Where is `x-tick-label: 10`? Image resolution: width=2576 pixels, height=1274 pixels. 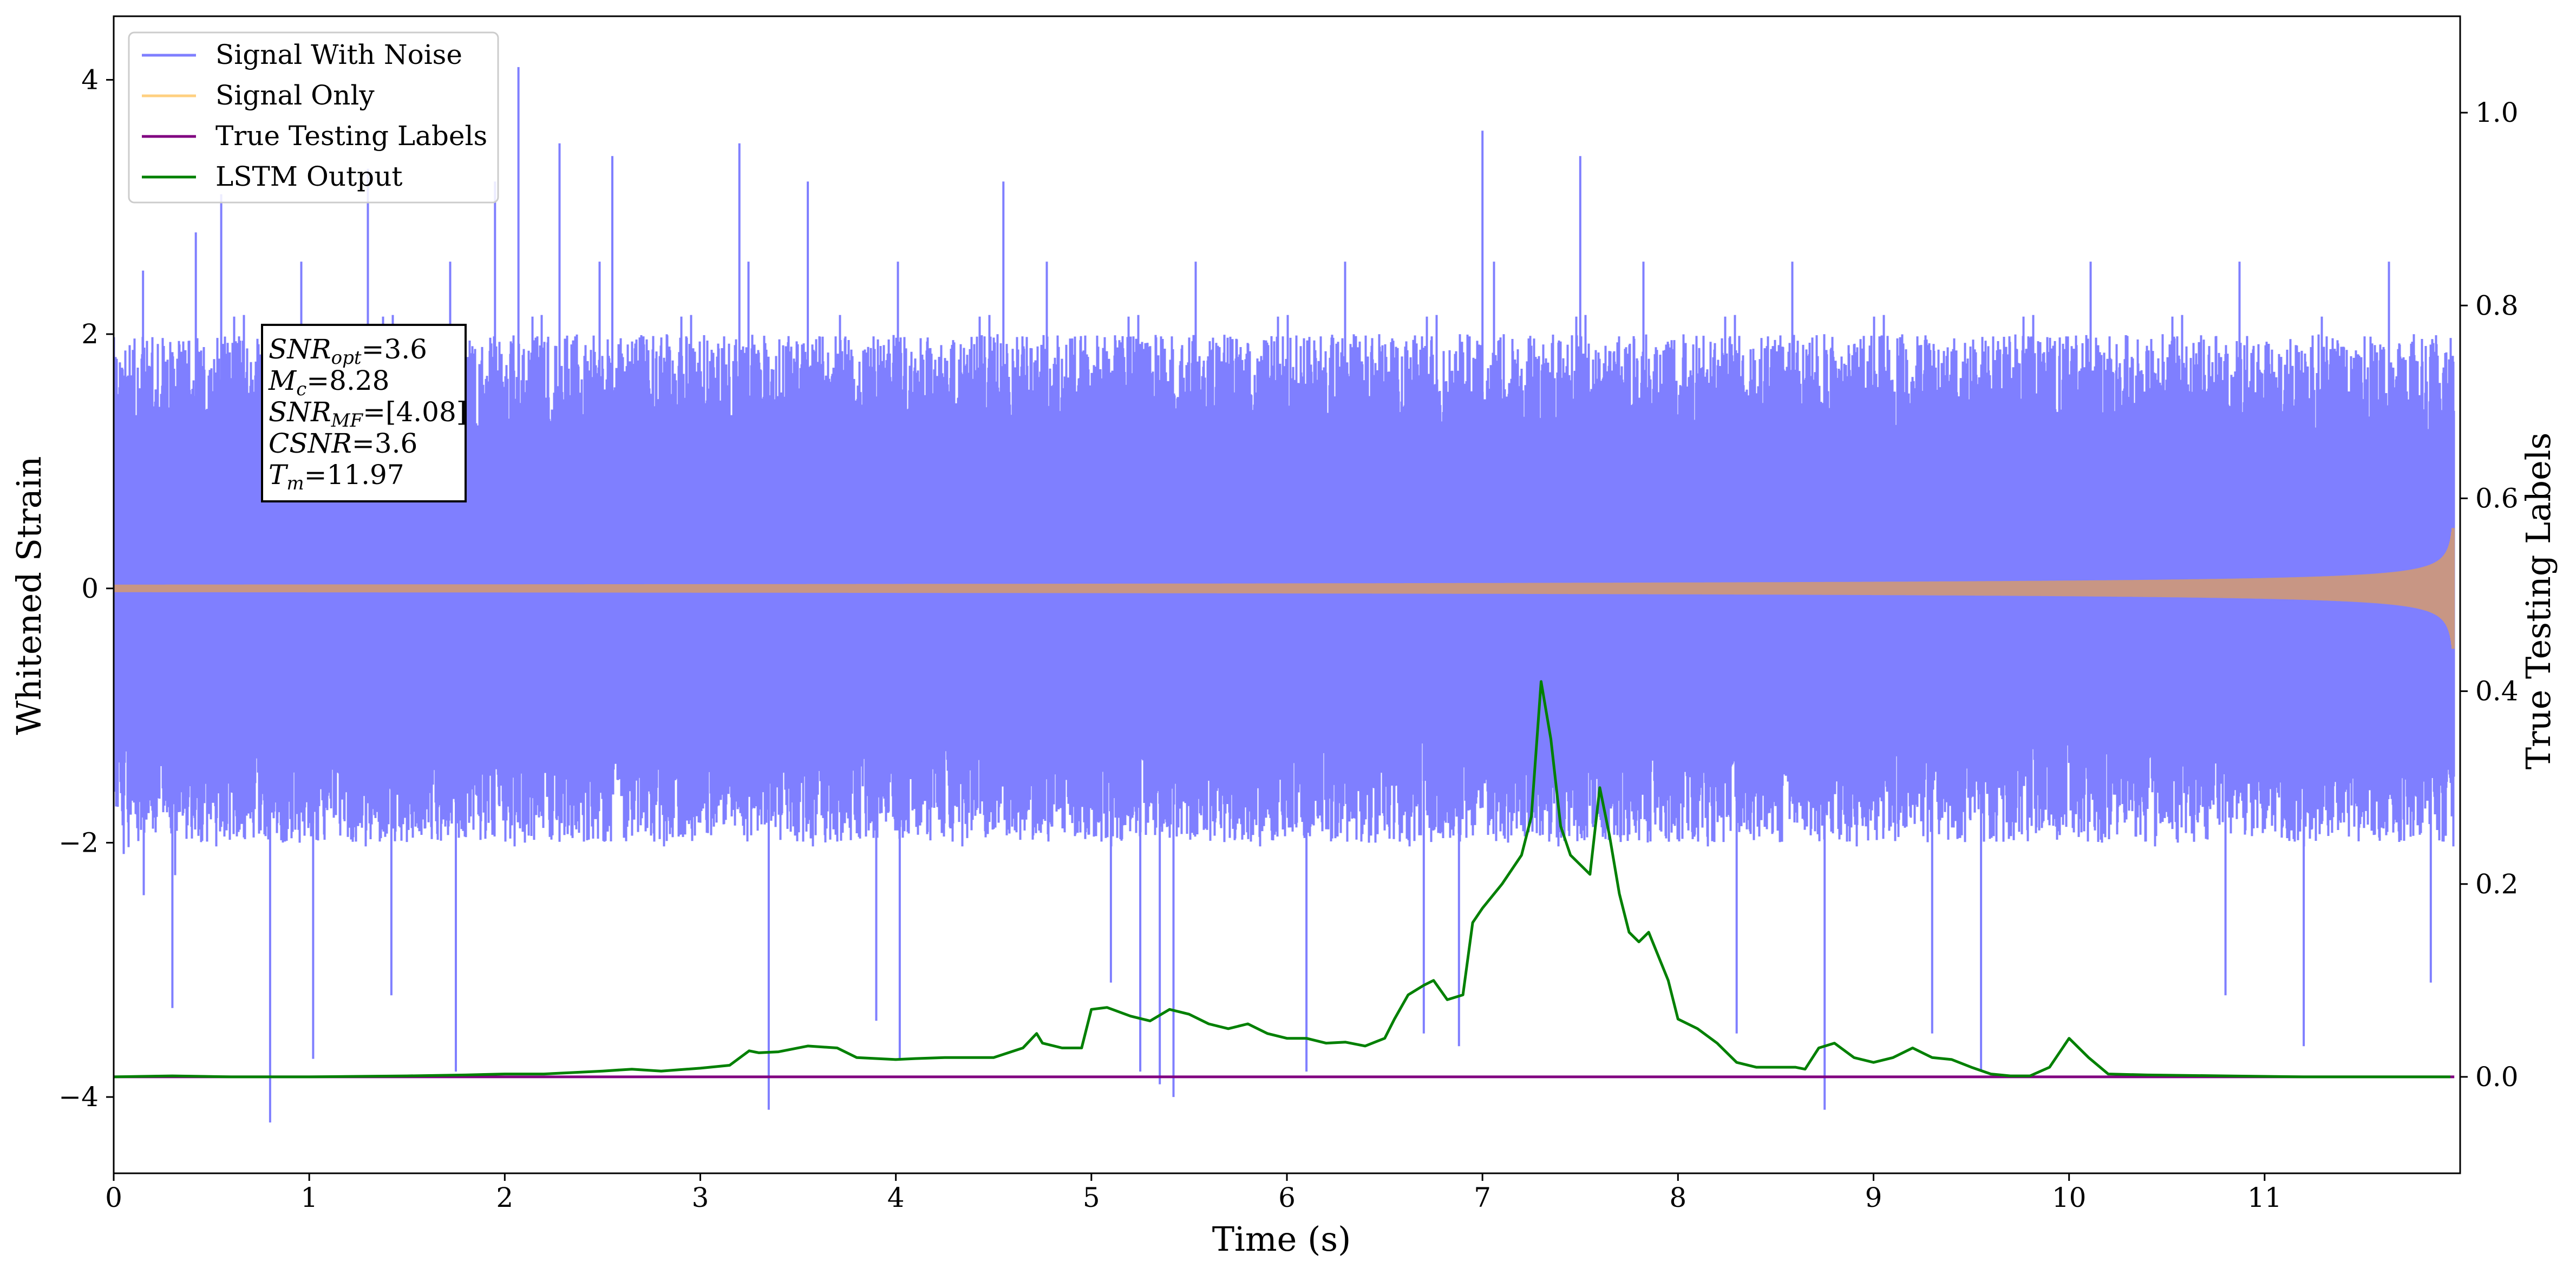 x-tick-label: 10 is located at coordinates (2069, 1197).